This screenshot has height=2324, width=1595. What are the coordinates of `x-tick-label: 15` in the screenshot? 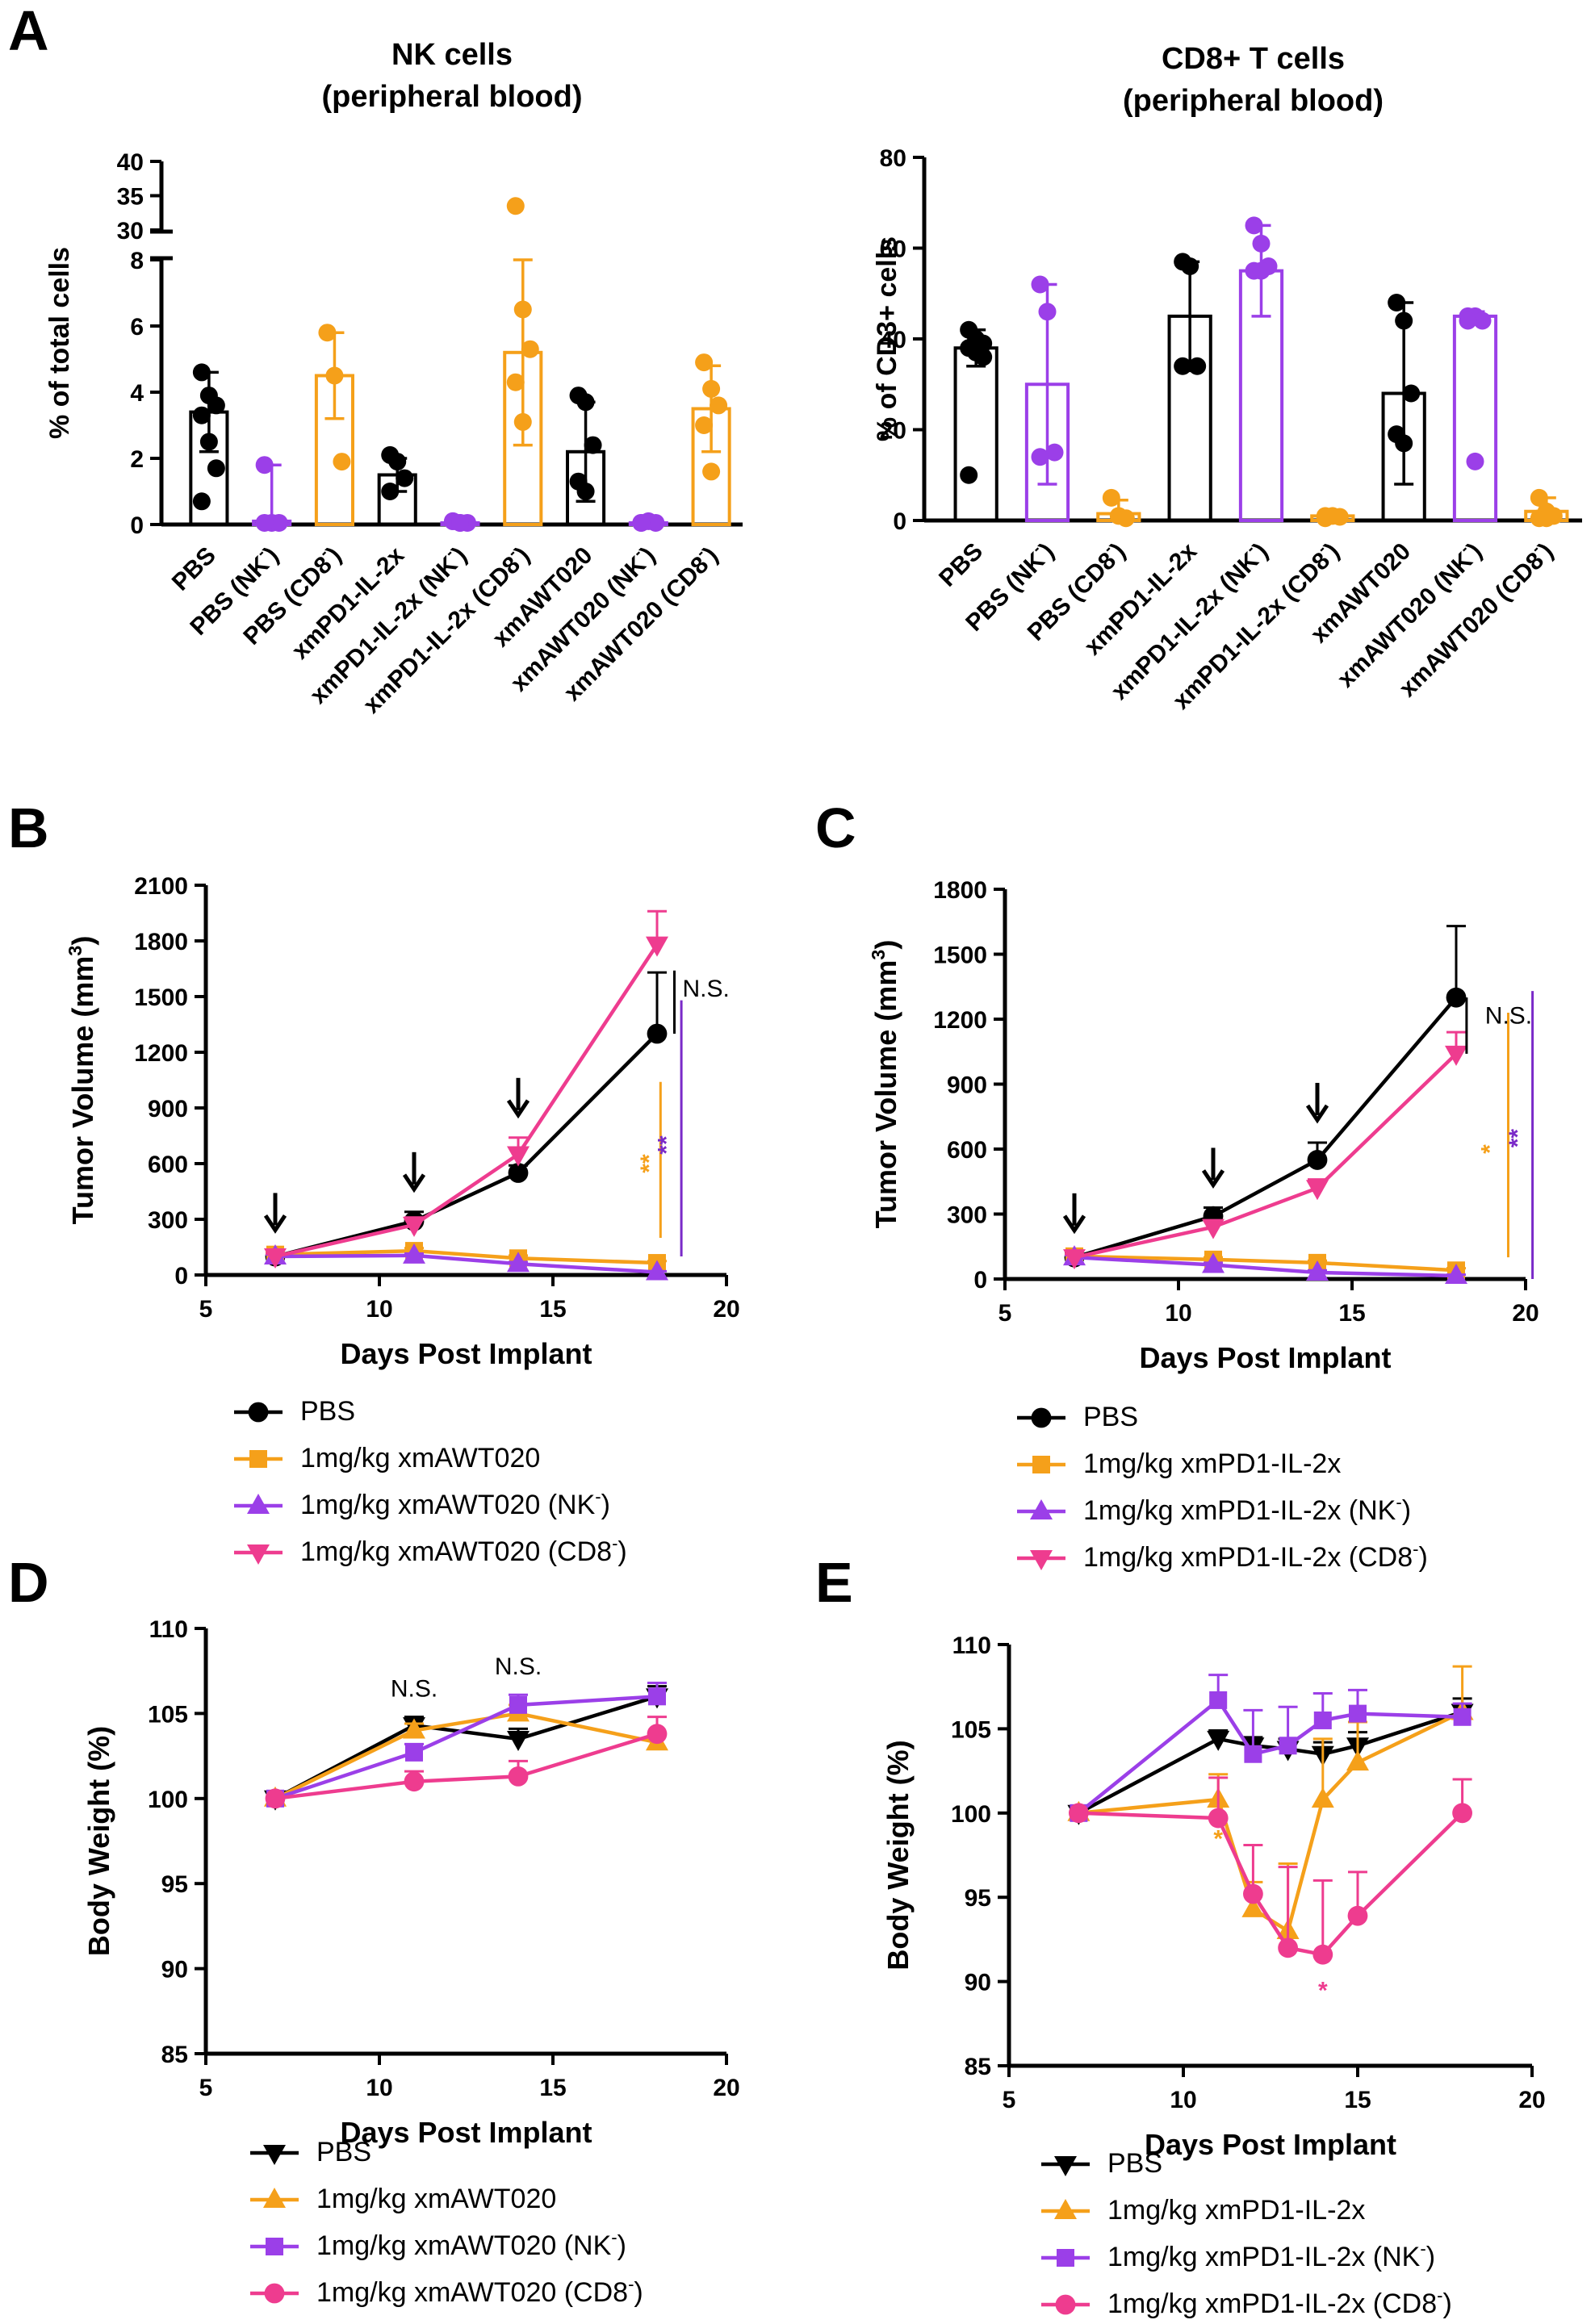 It's located at (552, 2088).